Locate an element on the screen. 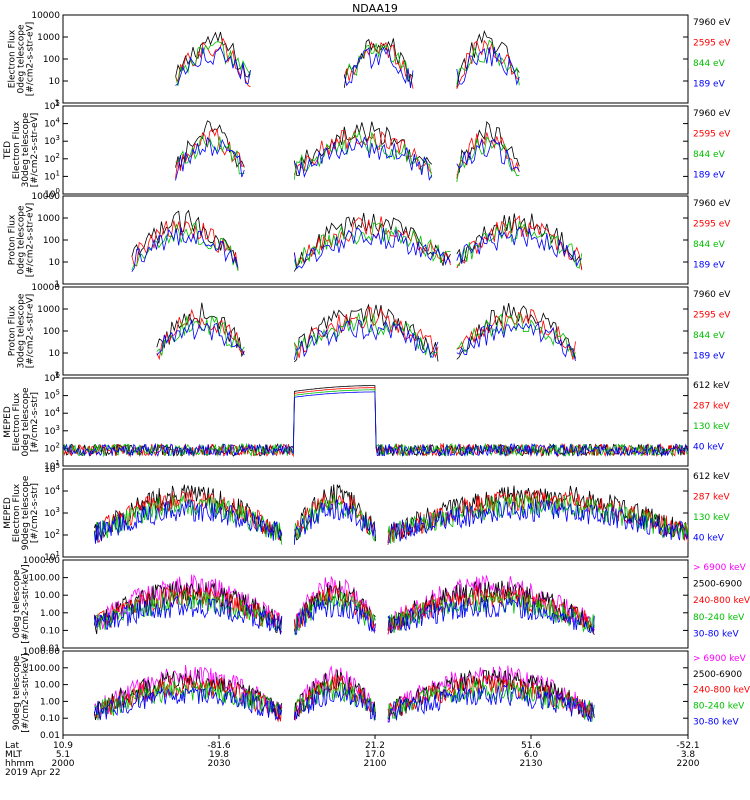 The height and width of the screenshot is (800, 750). x-tick-label: 10.9 is located at coordinates (63, 746).